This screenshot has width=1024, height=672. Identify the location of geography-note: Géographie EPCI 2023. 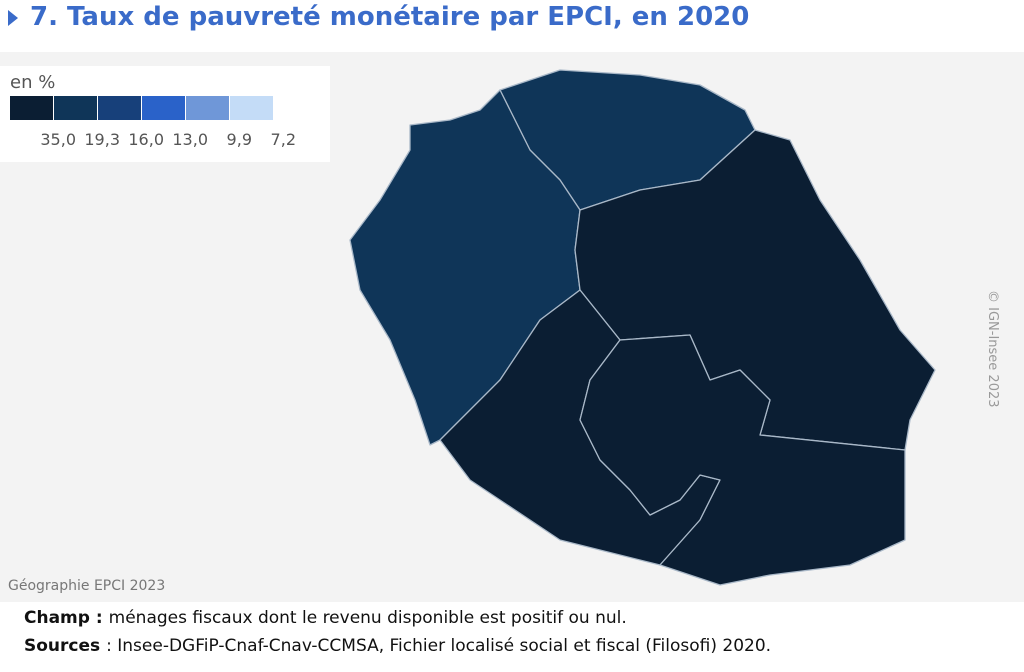
(87, 586).